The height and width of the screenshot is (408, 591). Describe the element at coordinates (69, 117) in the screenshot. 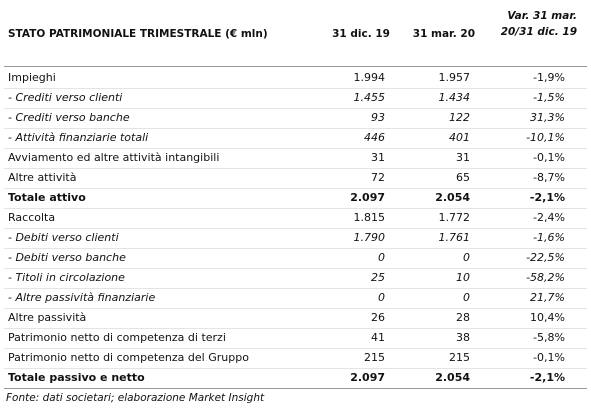

I see `row-label: - Crediti verso banche` at that location.